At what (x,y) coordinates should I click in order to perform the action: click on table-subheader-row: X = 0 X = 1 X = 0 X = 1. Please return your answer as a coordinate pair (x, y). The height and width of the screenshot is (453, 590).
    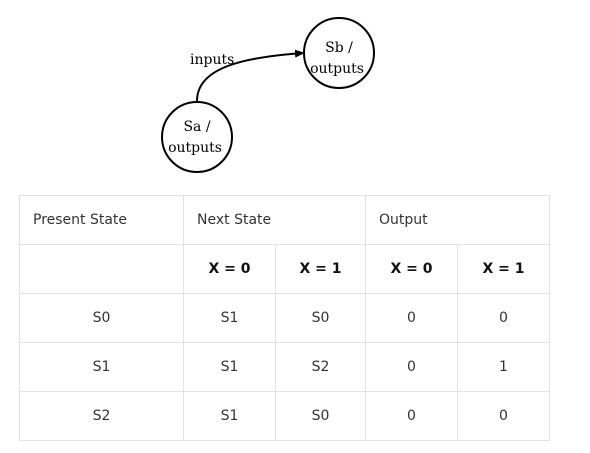
    Looking at the image, I should click on (285, 269).